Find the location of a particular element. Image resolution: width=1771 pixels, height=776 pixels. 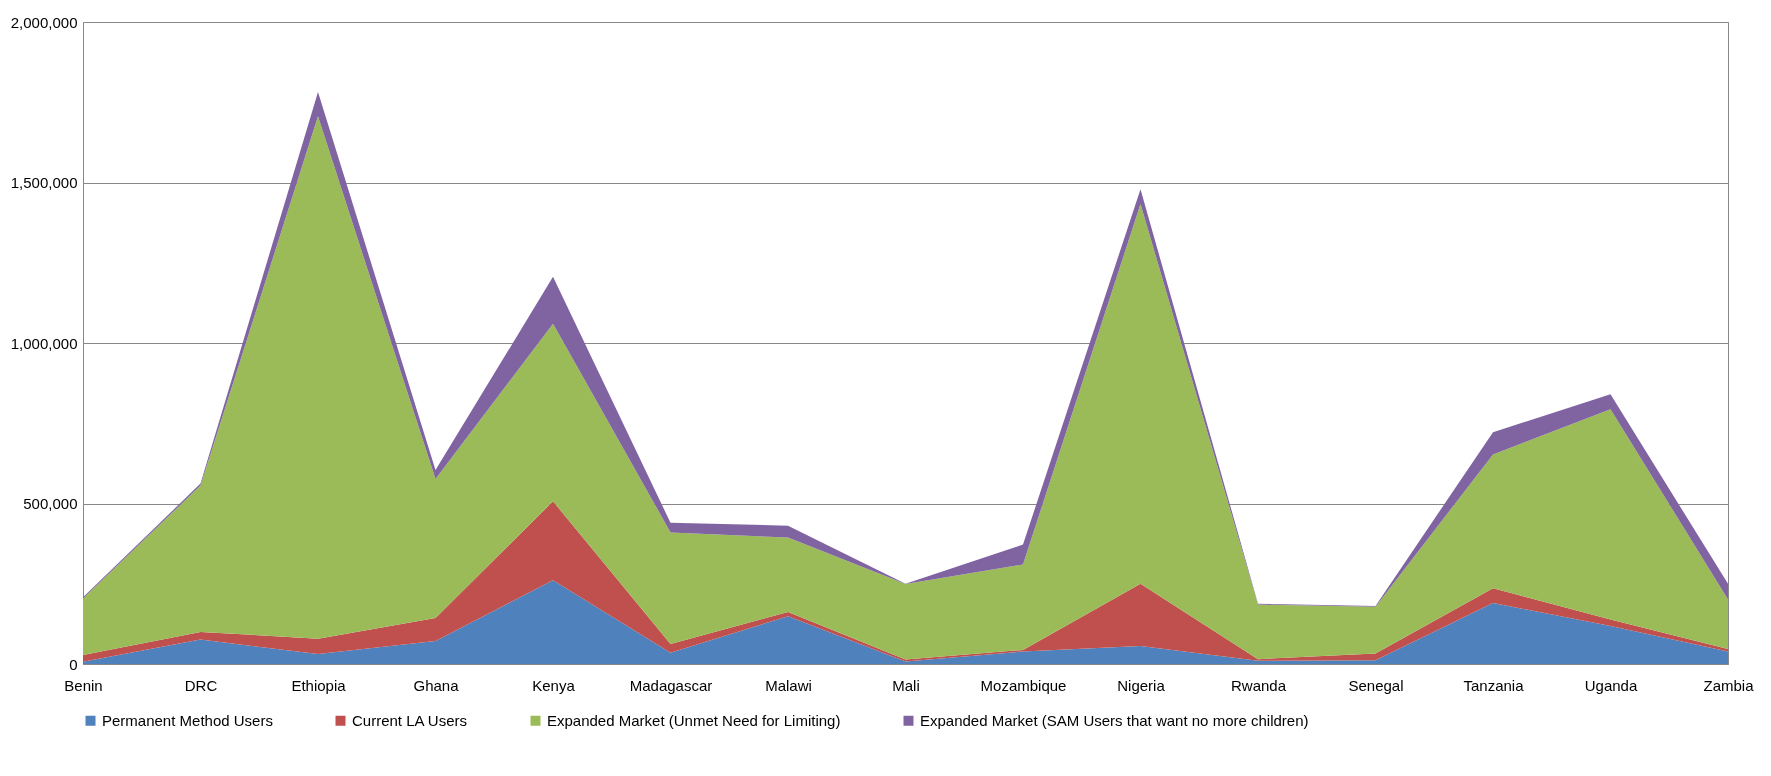

x-tick-label: Uganda is located at coordinates (1611, 685).